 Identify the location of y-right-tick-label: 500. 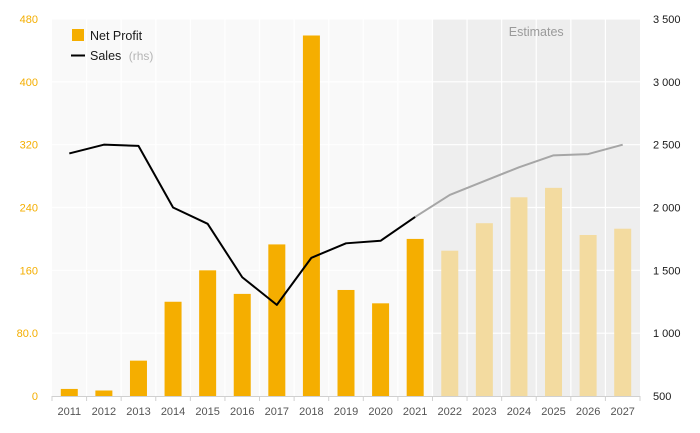
(662, 397).